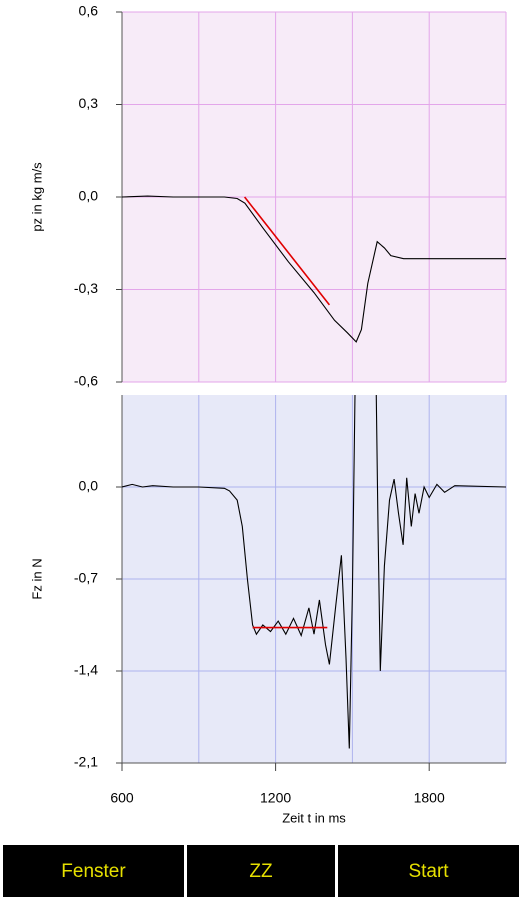 This screenshot has height=900, width=522. Describe the element at coordinates (314, 817) in the screenshot. I see `x-axis-label: Zeit t in ms` at that location.